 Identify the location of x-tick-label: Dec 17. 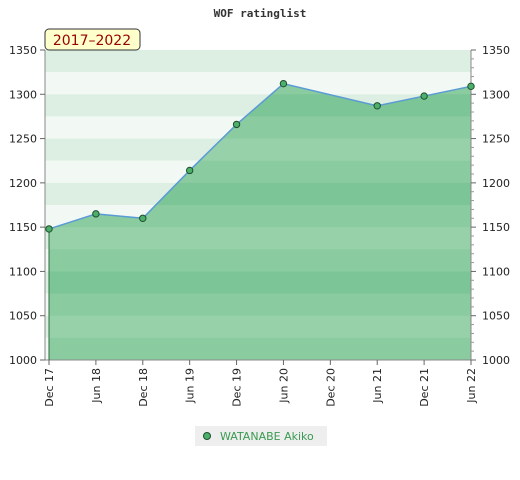
(49, 387).